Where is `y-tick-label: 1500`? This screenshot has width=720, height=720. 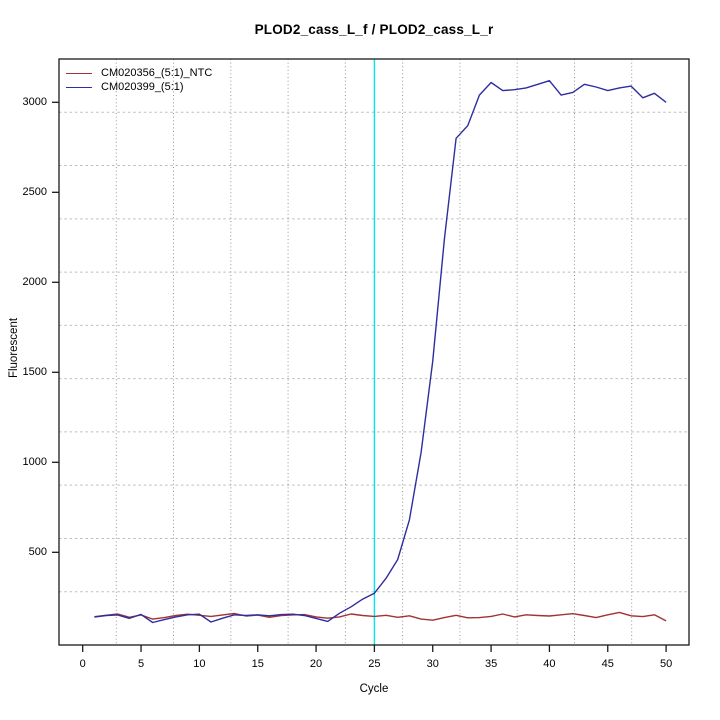 y-tick-label: 1500 is located at coordinates (34, 372).